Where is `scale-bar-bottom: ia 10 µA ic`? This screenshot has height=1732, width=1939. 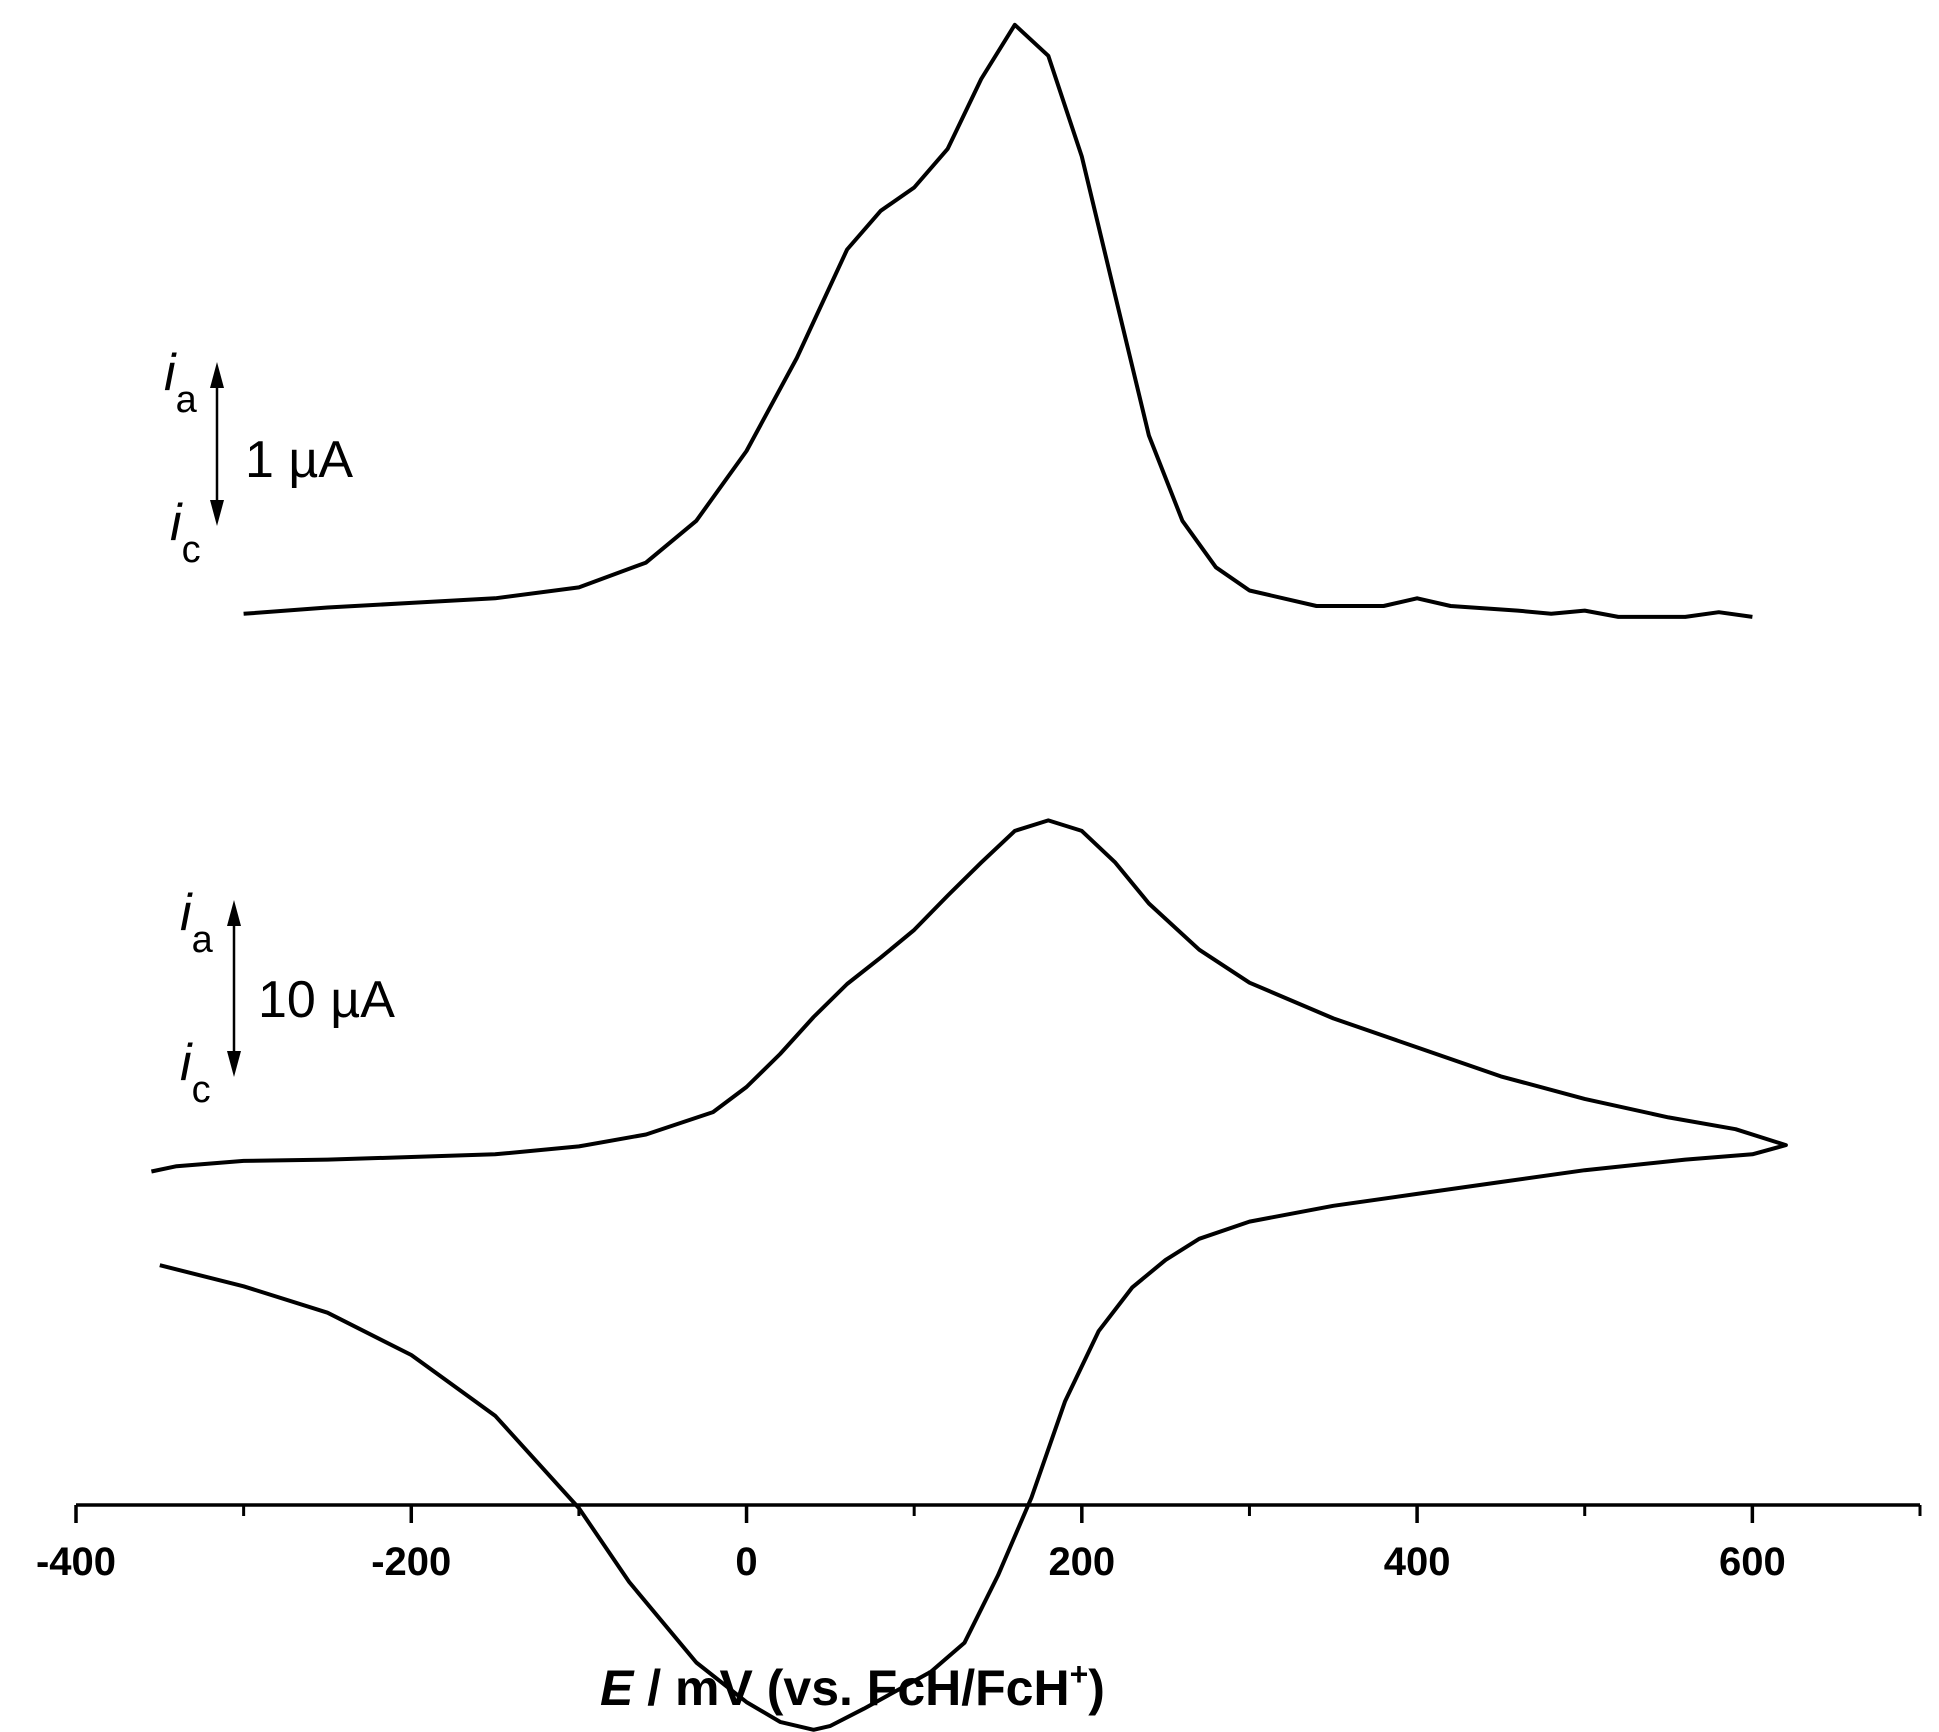
scale-bar-bottom: ia 10 µA ic is located at coordinates (287, 997).